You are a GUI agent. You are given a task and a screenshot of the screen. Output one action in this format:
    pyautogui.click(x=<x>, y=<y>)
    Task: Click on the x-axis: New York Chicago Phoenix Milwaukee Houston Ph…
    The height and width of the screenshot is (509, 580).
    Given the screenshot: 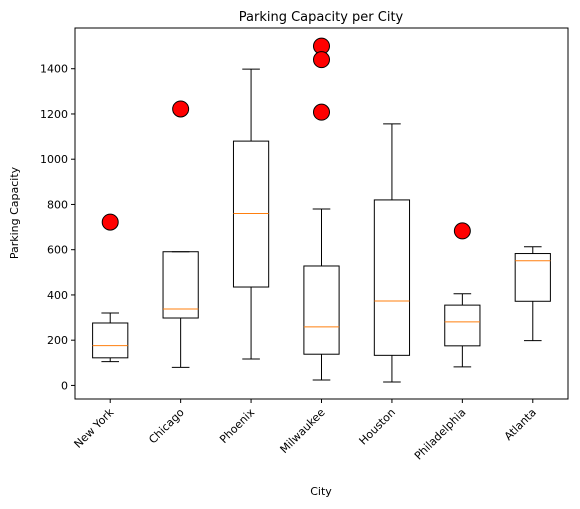 What is the action you would take?
    pyautogui.click(x=305, y=431)
    